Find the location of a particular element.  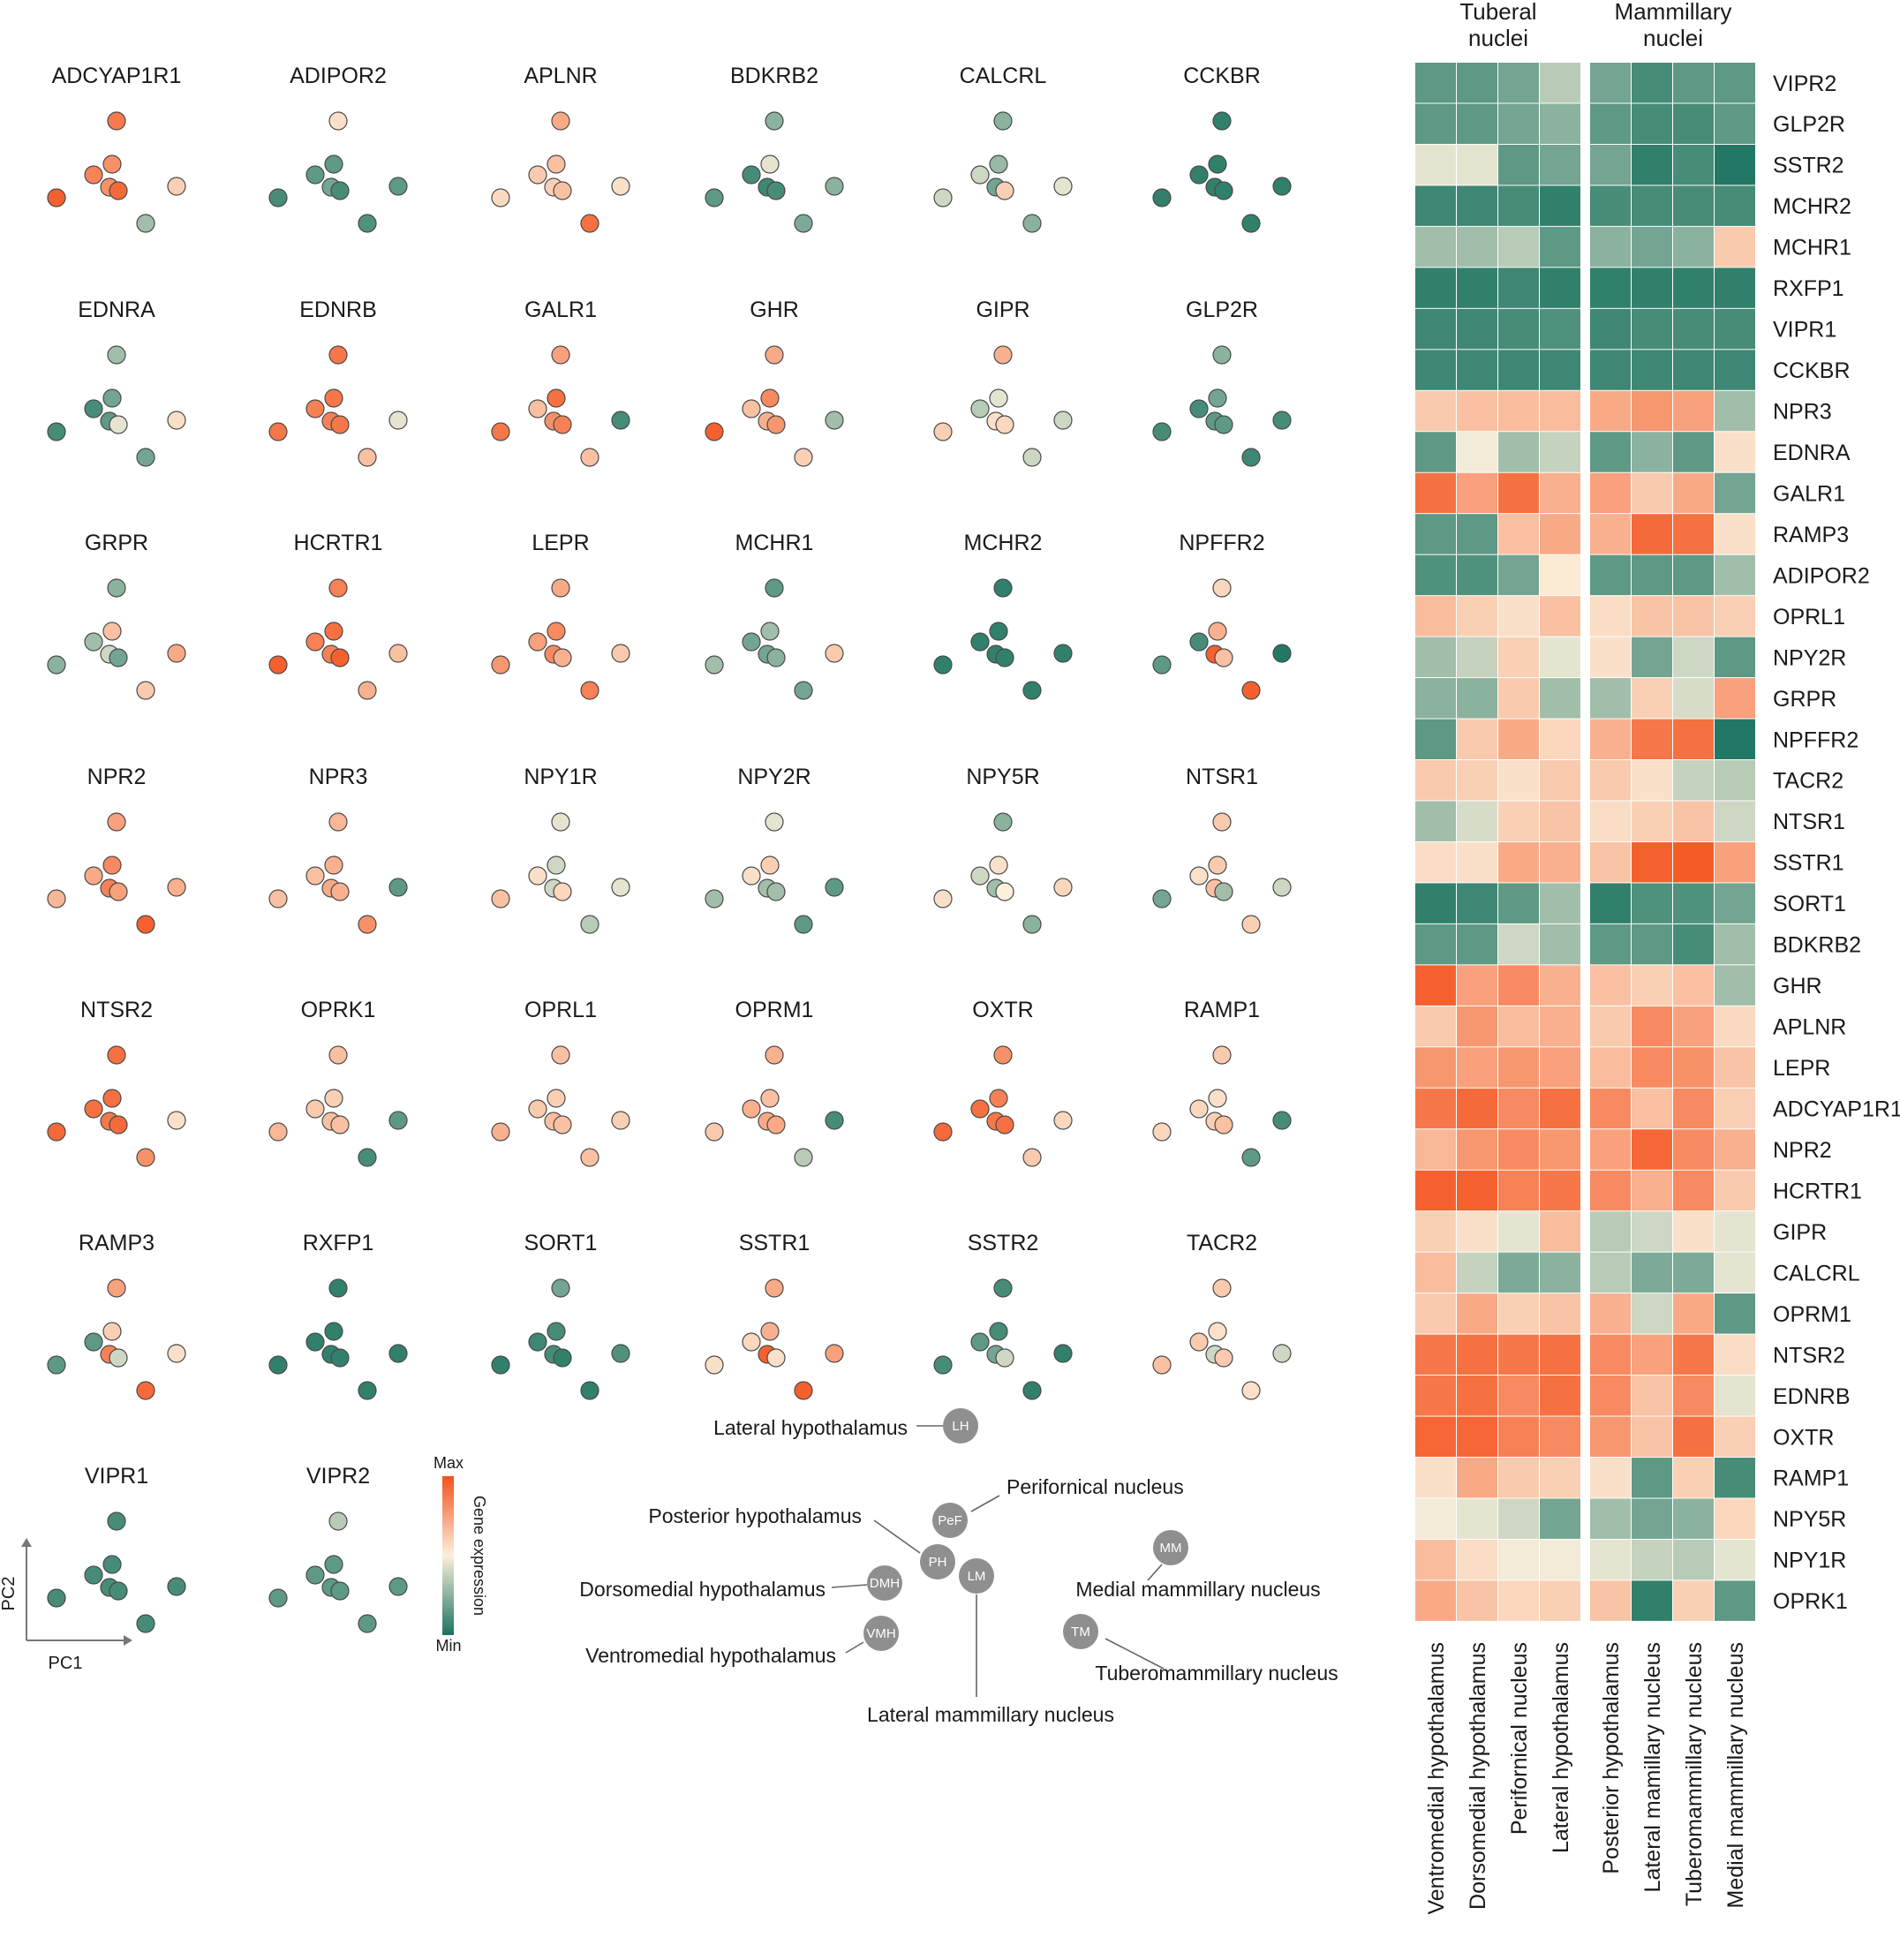

panel-title: RAMP3 is located at coordinates (117, 1243).